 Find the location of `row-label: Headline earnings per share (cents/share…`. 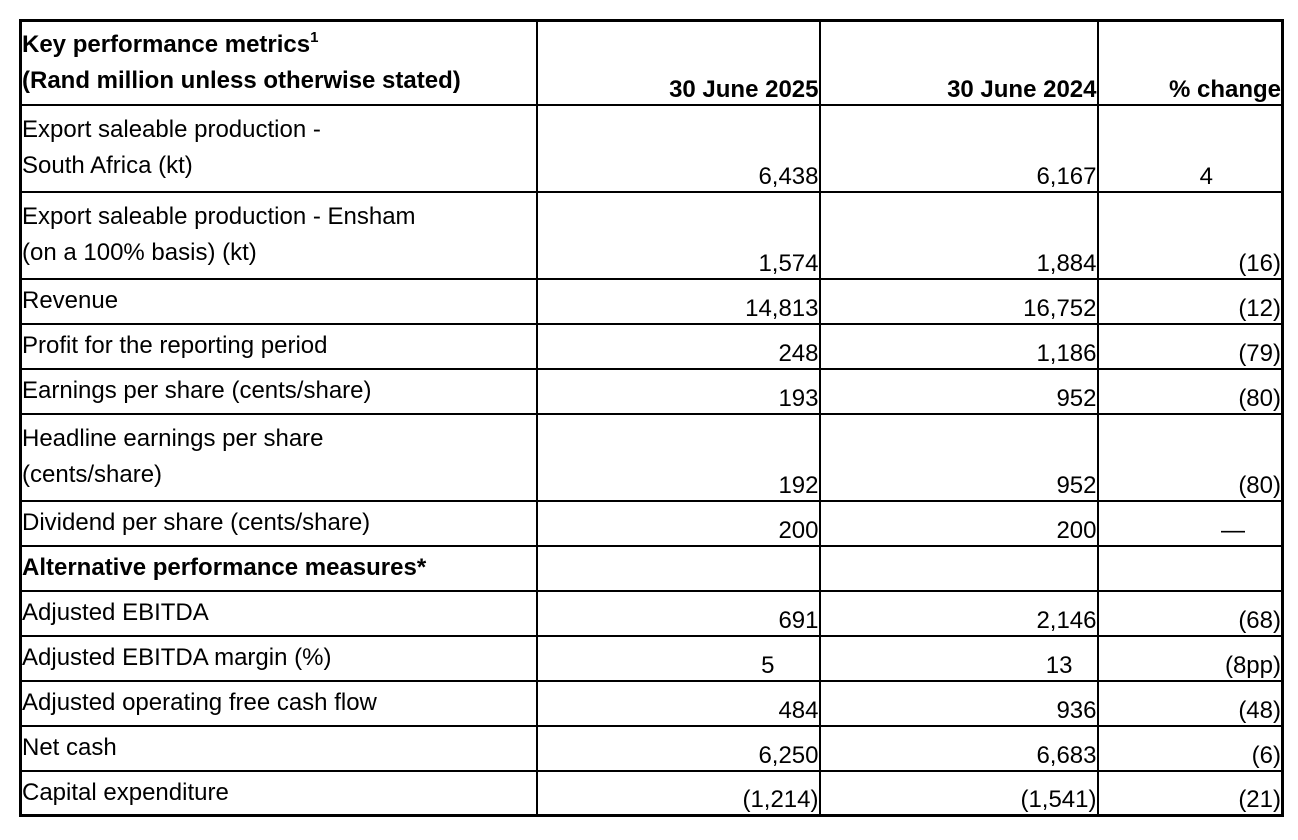

row-label: Headline earnings per share (cents/share… is located at coordinates (278, 457).